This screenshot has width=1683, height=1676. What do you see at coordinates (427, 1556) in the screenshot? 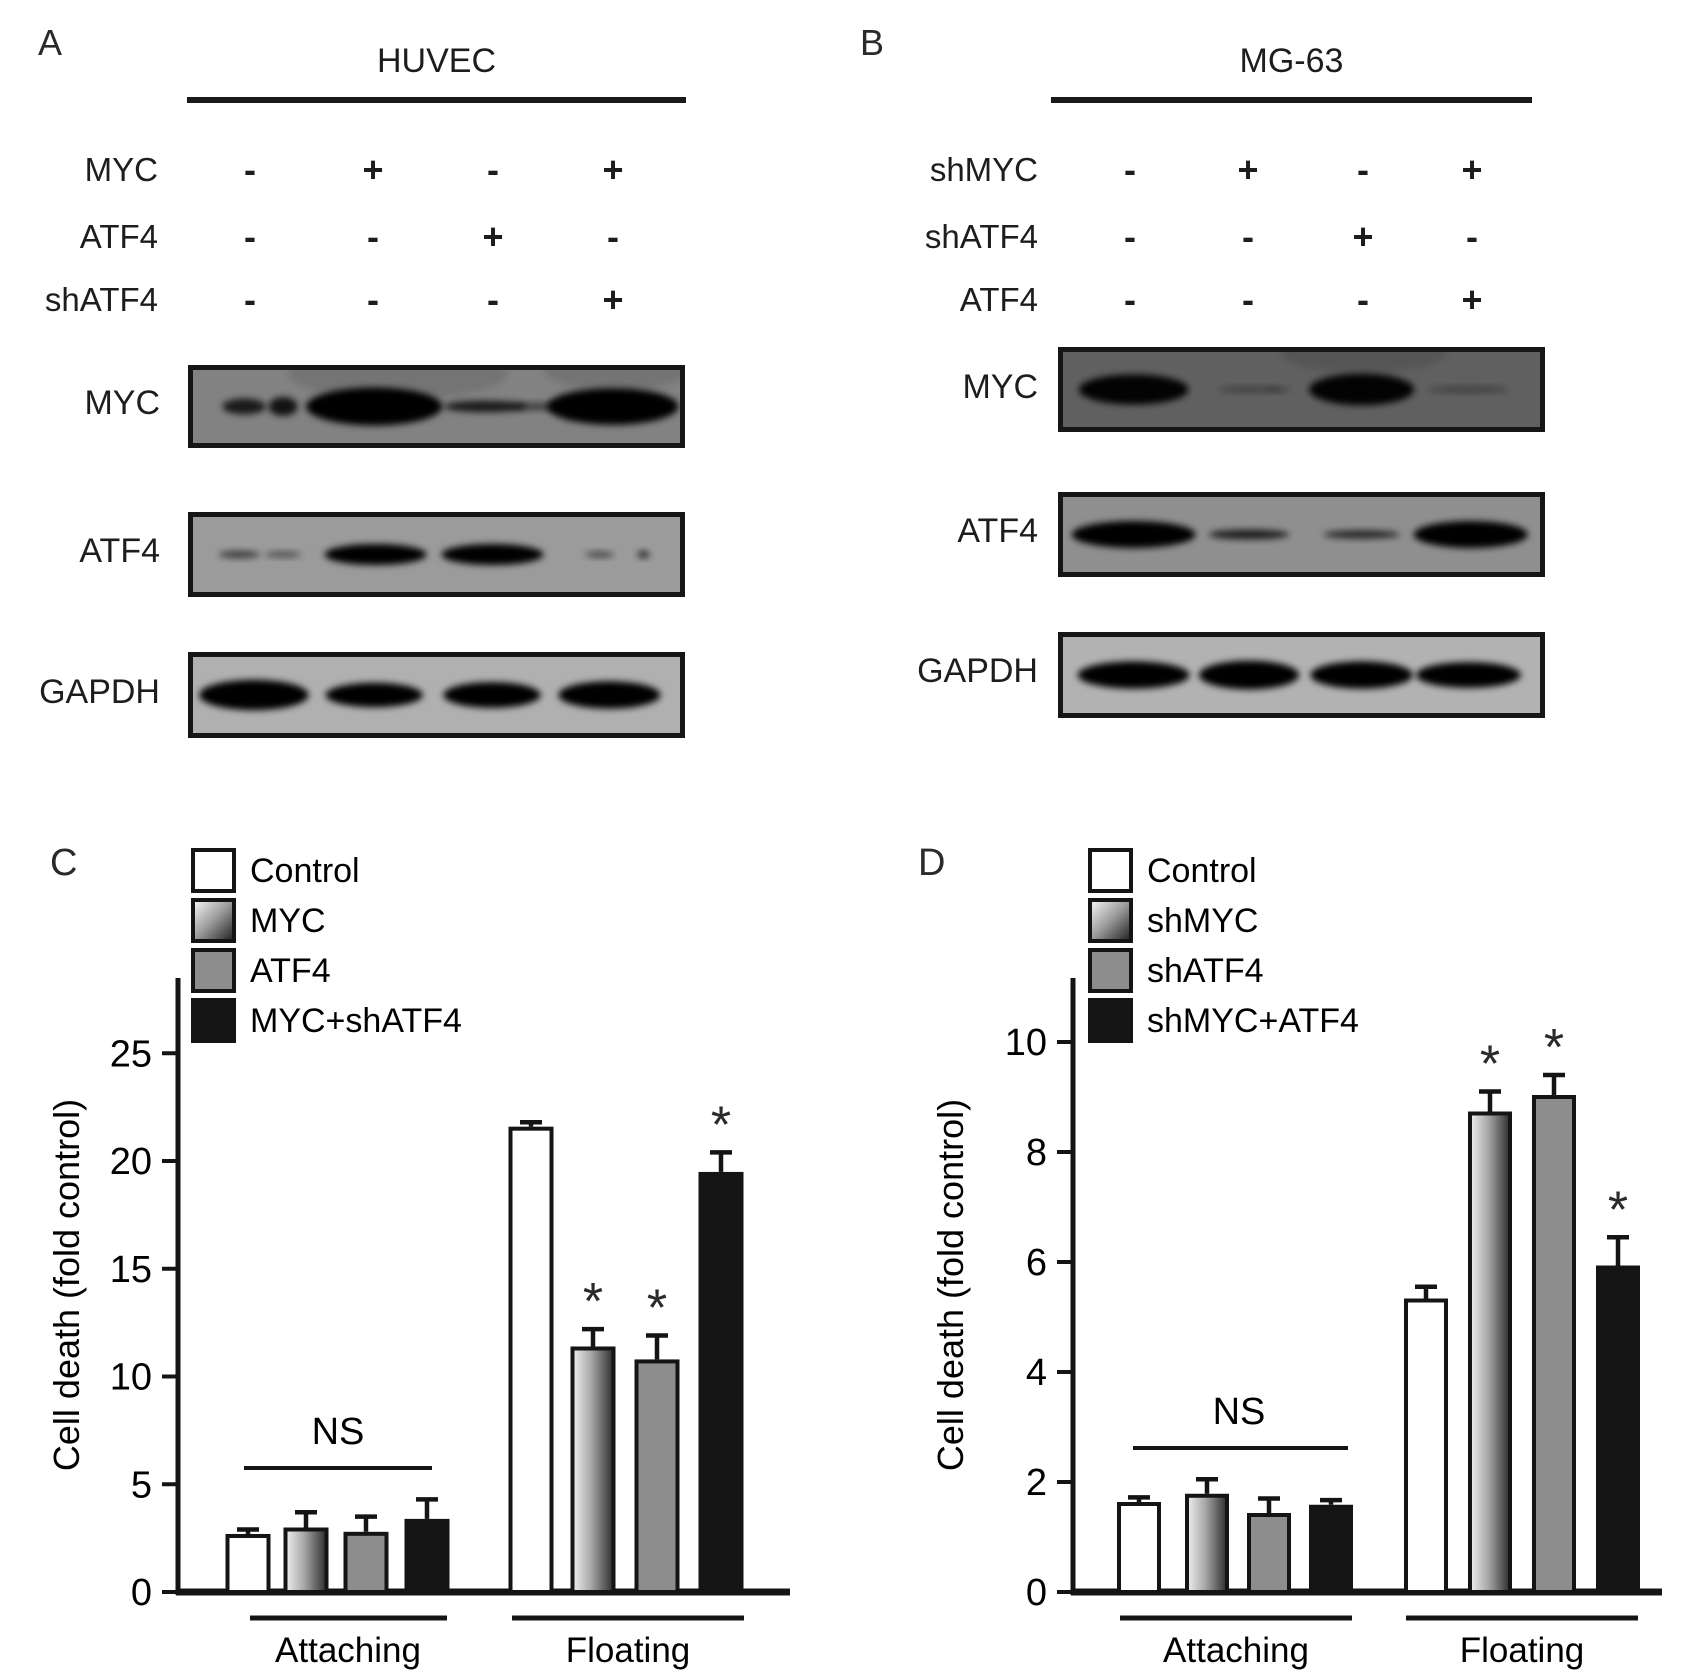
I see `panel-c-bar-MYC+shATF4-Attaching` at bounding box center [427, 1556].